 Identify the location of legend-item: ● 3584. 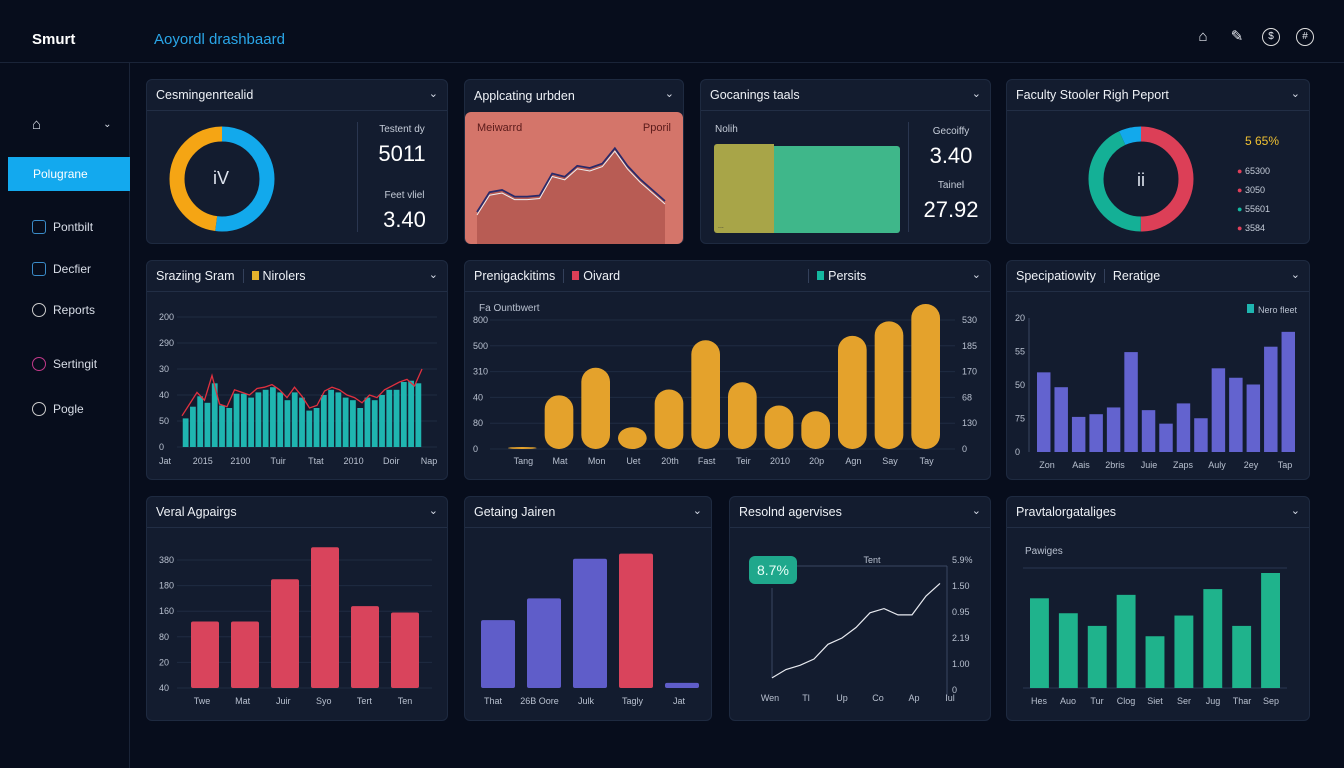
(1251, 228).